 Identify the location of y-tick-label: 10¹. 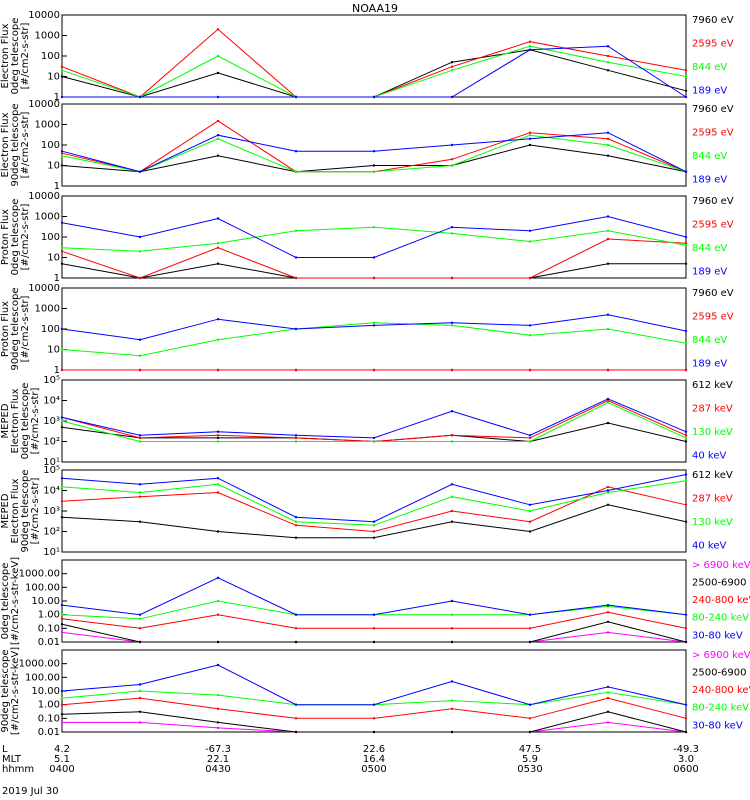
(51, 552).